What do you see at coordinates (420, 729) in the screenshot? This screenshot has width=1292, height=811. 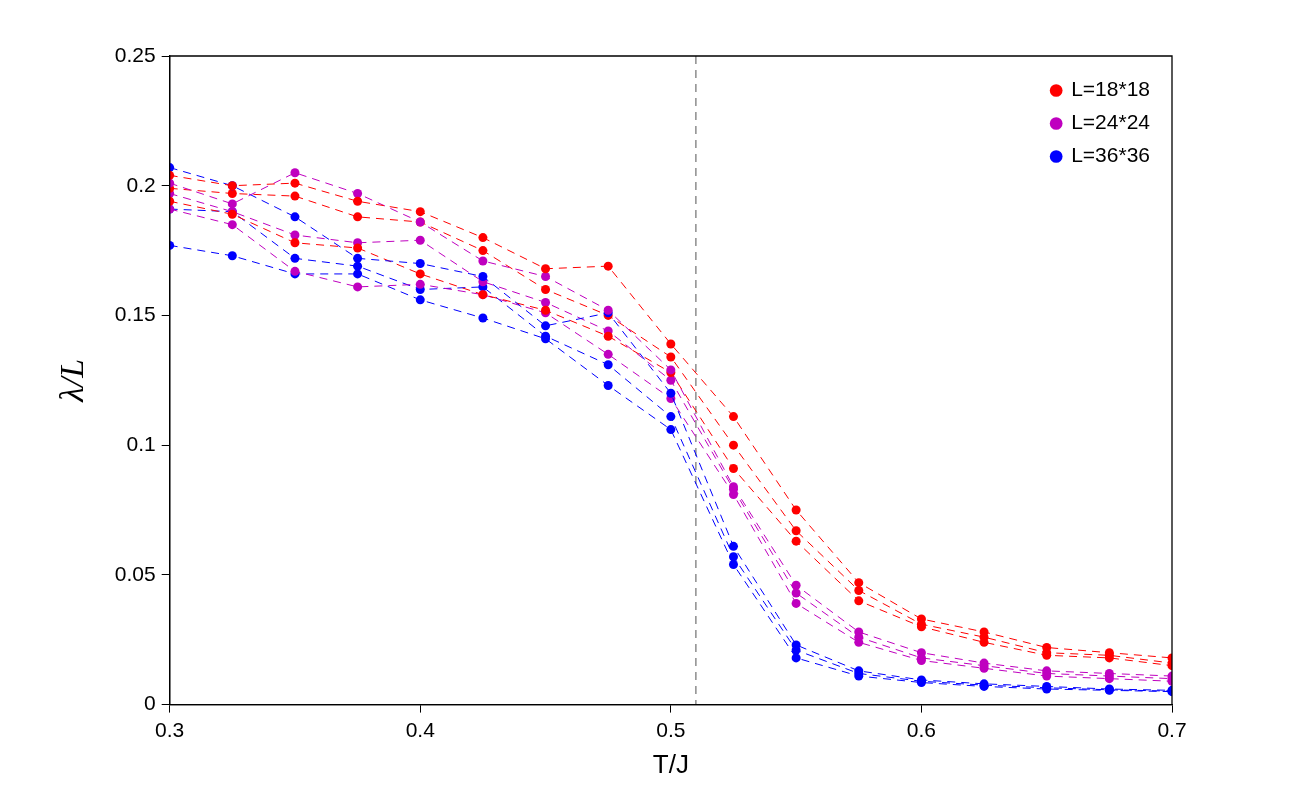 I see `x-tick-label: 0.4` at bounding box center [420, 729].